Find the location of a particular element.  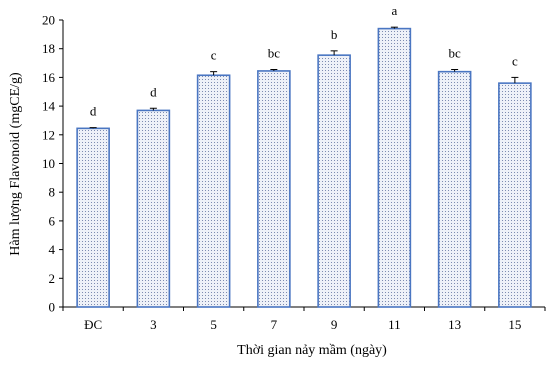

x-tick-label: 15 is located at coordinates (514, 324).